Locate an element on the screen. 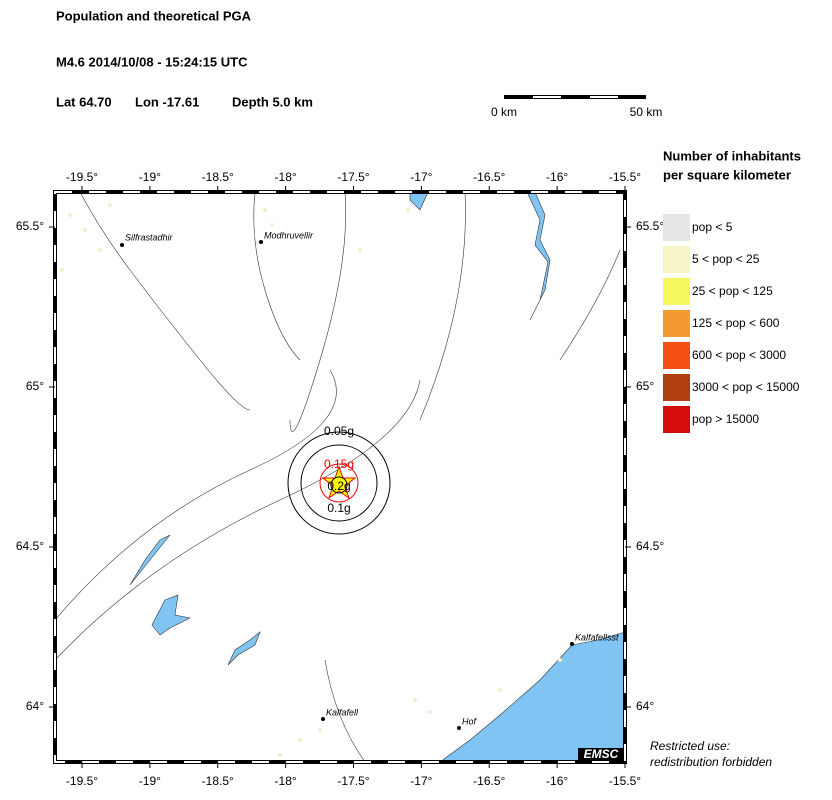 The image size is (832, 800). legend-label: 5 < pop < 25 is located at coordinates (726, 259).